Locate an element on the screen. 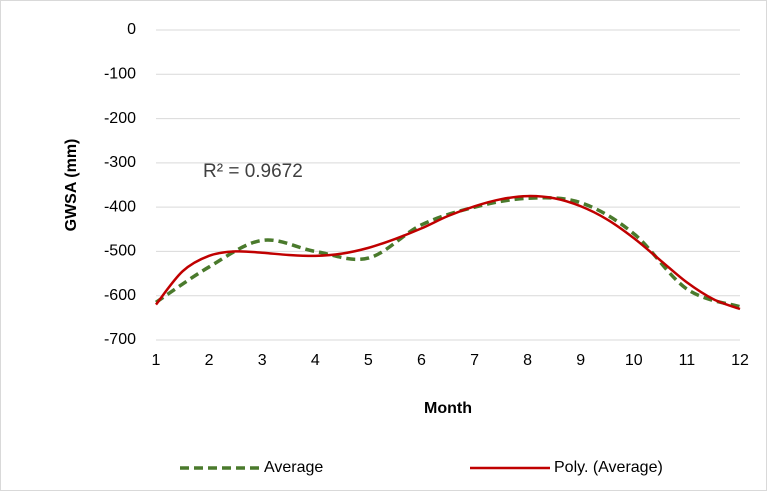 This screenshot has height=491, width=767. x-tick-label: 2 is located at coordinates (209, 360).